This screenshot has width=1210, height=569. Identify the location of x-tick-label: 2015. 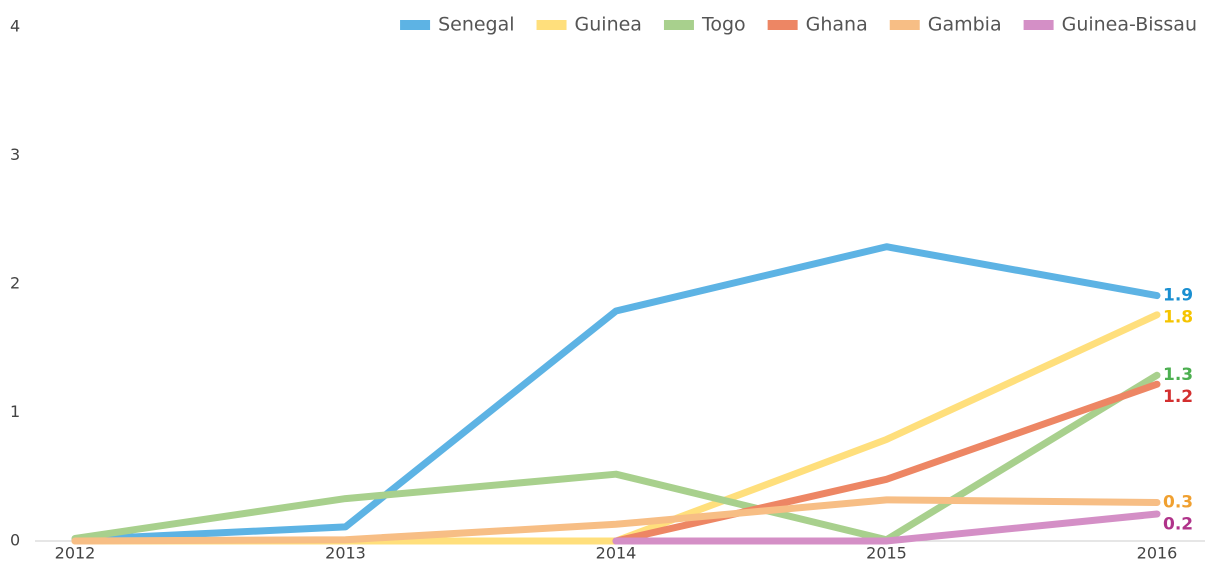
(886, 553).